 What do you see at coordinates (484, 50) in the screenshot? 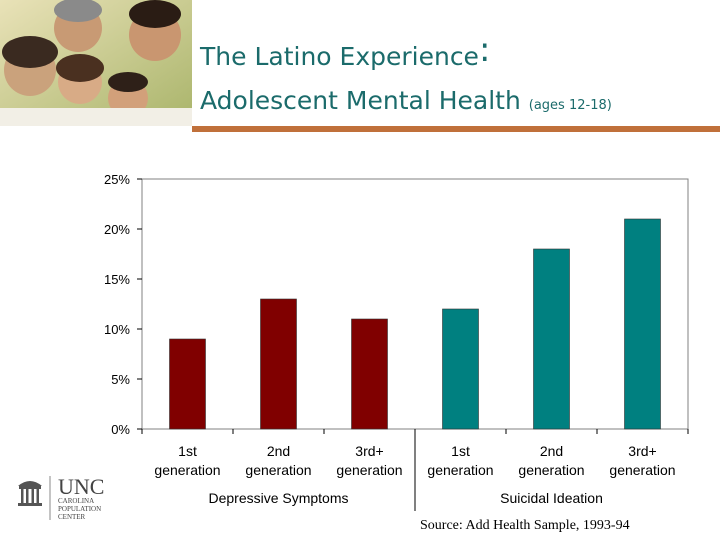
I see `title-colon: :` at bounding box center [484, 50].